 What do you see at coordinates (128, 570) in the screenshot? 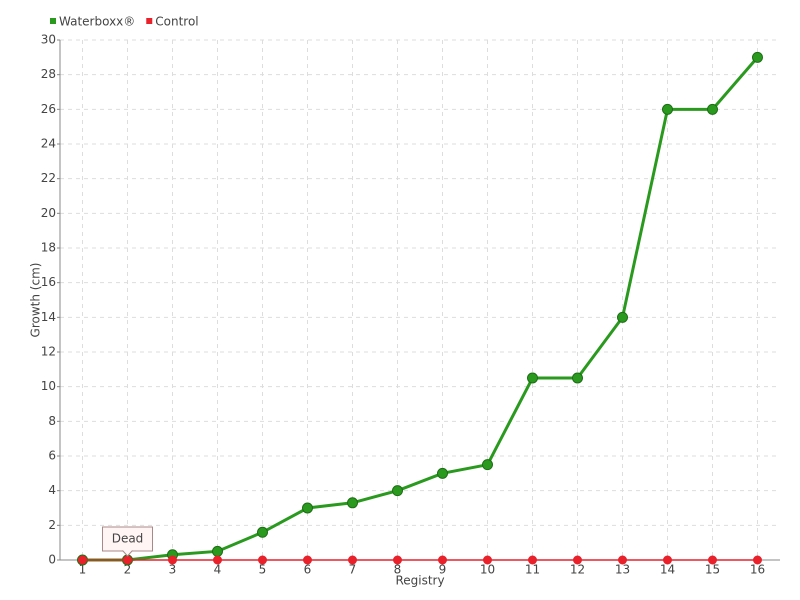
I see `x-tick-label: 2` at bounding box center [128, 570].